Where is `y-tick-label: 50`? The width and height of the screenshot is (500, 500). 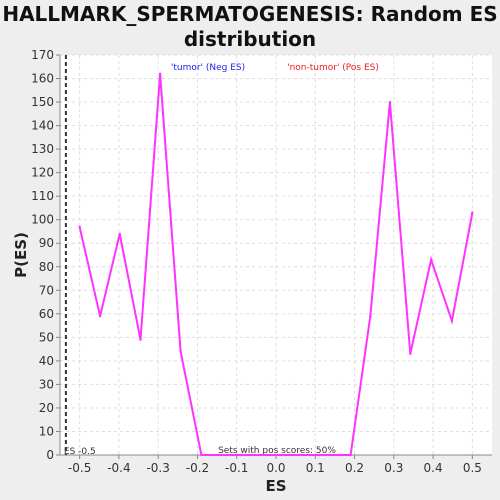
y-tick-label: 50 is located at coordinates (46, 337).